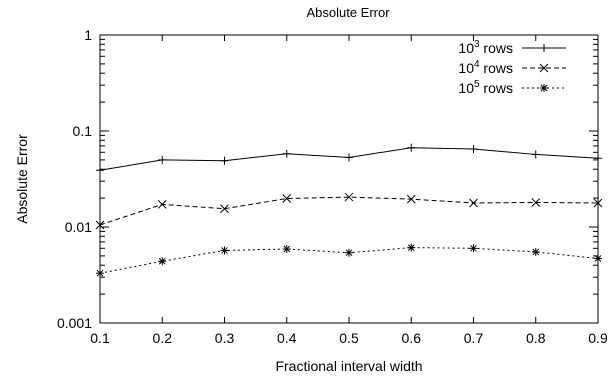 The width and height of the screenshot is (616, 380). Describe the element at coordinates (536, 338) in the screenshot. I see `x-tick-label: 0.8` at that location.